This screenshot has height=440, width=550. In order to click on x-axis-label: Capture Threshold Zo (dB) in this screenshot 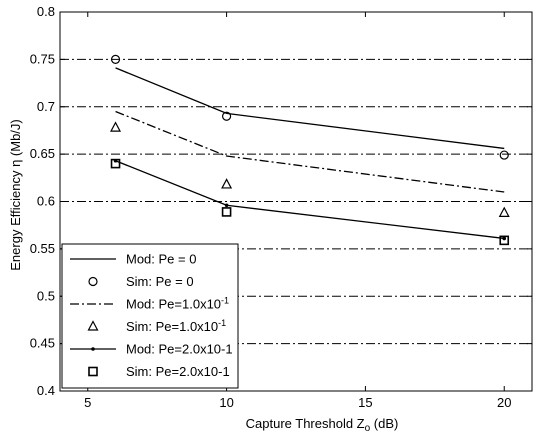, I will do `click(322, 425)`.